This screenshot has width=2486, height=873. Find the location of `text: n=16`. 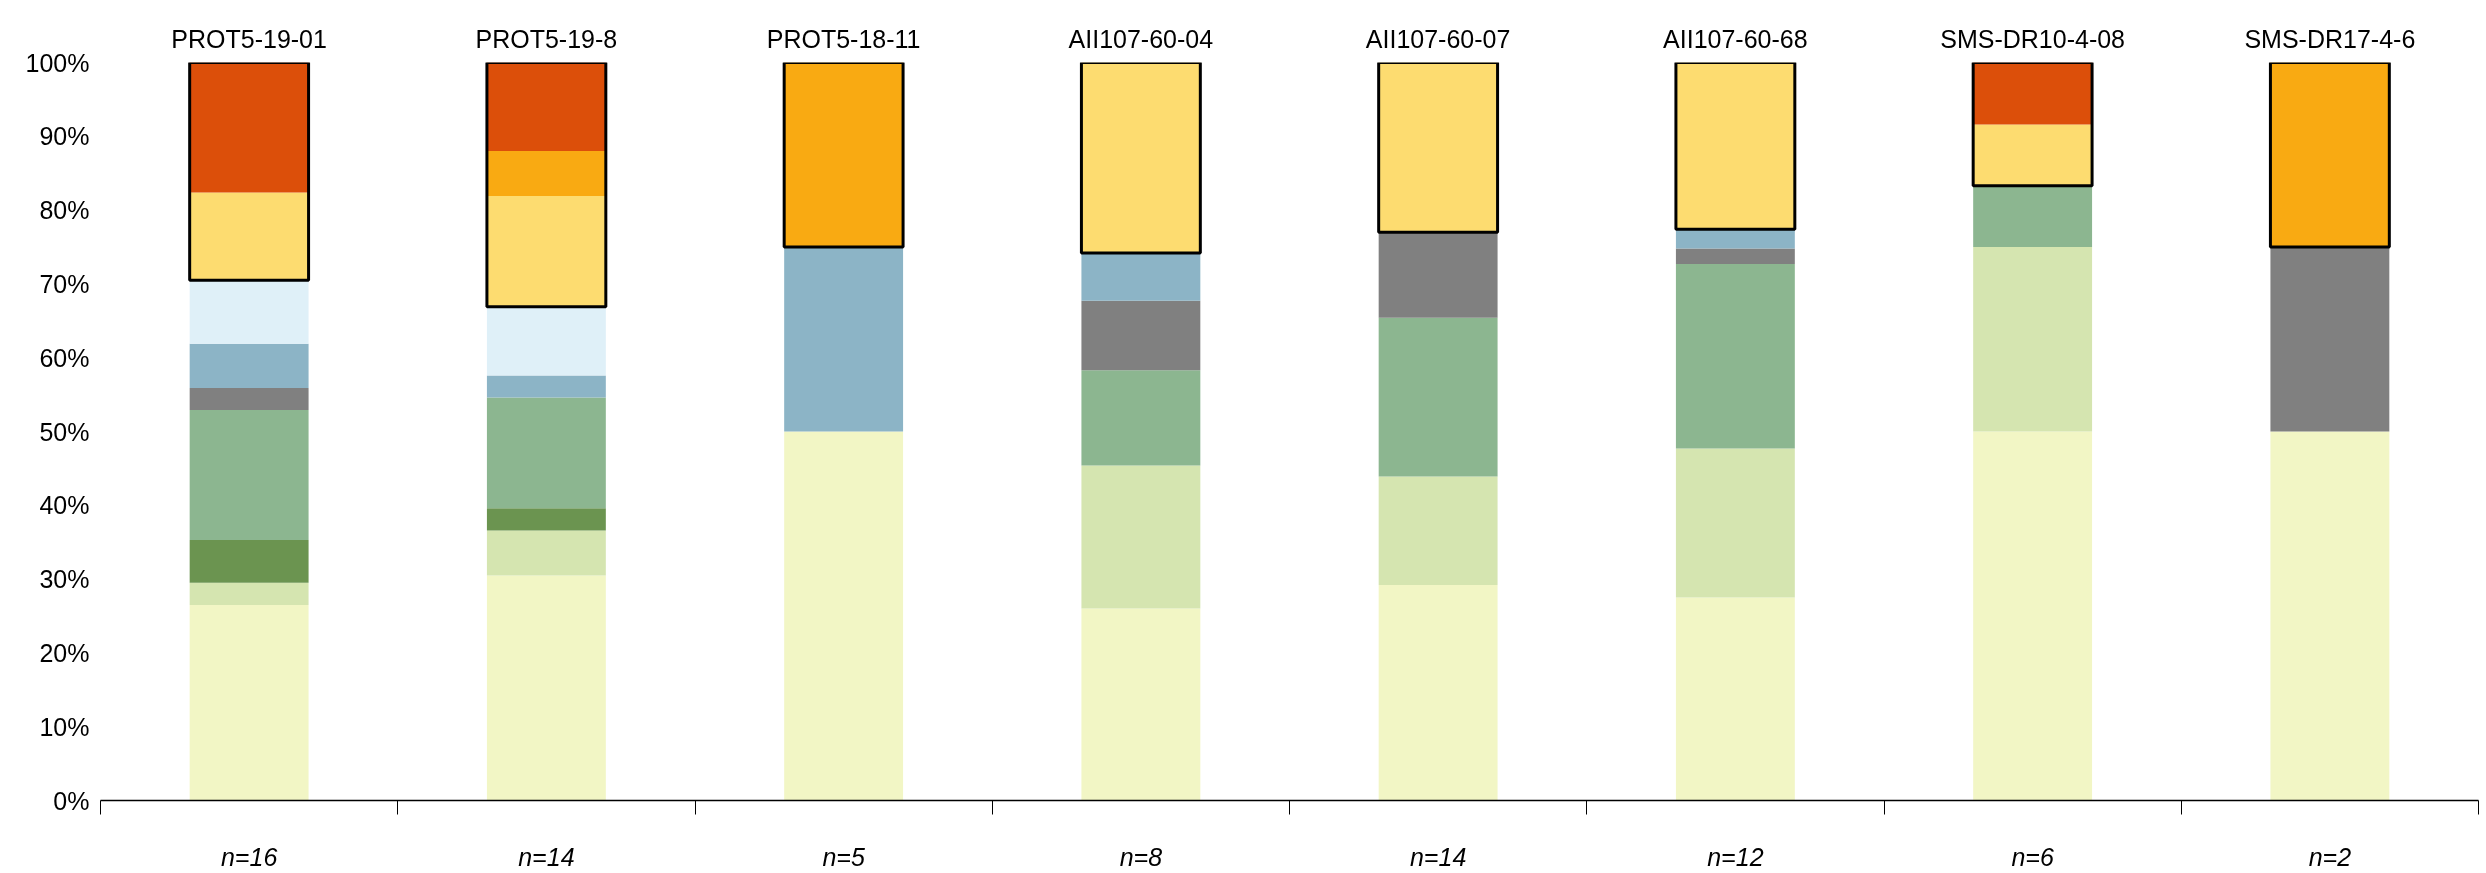

text: n=16 is located at coordinates (249, 856).